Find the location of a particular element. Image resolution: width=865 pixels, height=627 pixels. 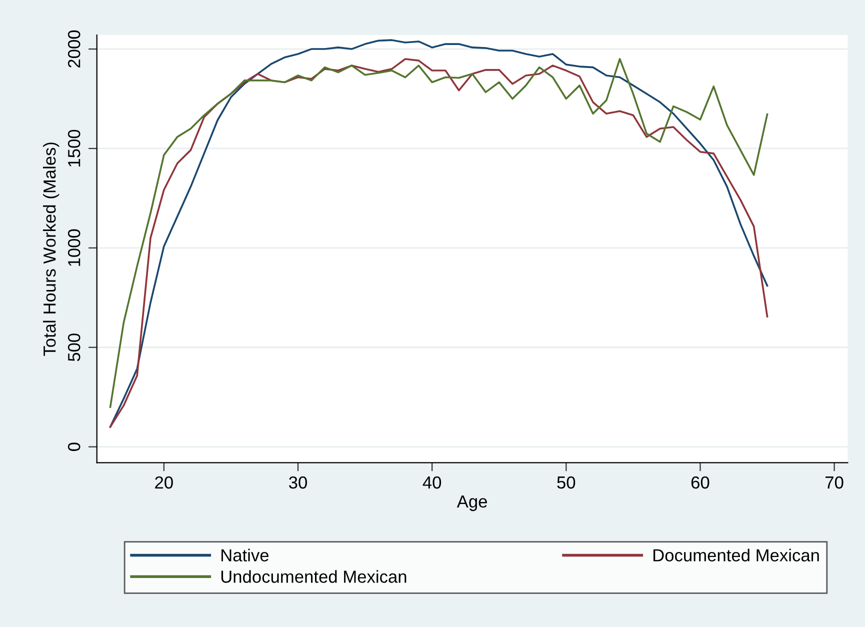

x-tick-label: 20 is located at coordinates (164, 482).